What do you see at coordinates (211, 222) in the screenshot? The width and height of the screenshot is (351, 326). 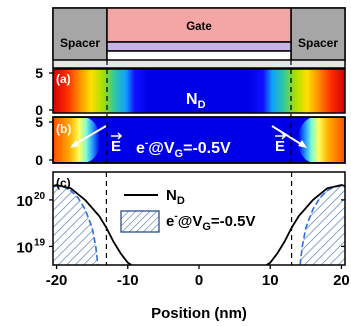 I see `legend-electron-label: e-@VG=-0.5V` at bounding box center [211, 222].